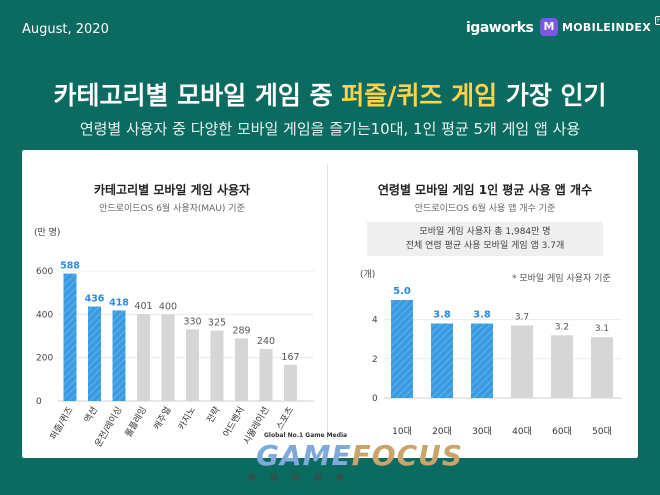 Image resolution: width=660 pixels, height=495 pixels. What do you see at coordinates (44, 315) in the screenshot?
I see `chart1-y-tick-label: 400` at bounding box center [44, 315].